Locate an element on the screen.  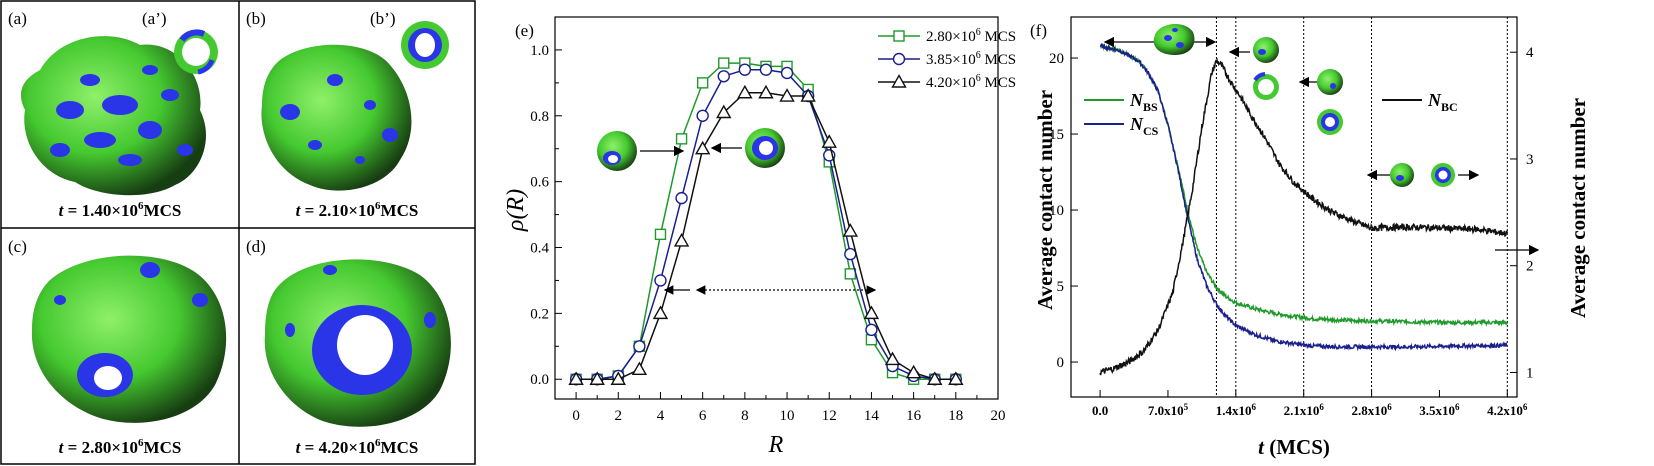
chart-e-ylabel: ρ(R) is located at coordinates (516, 210).